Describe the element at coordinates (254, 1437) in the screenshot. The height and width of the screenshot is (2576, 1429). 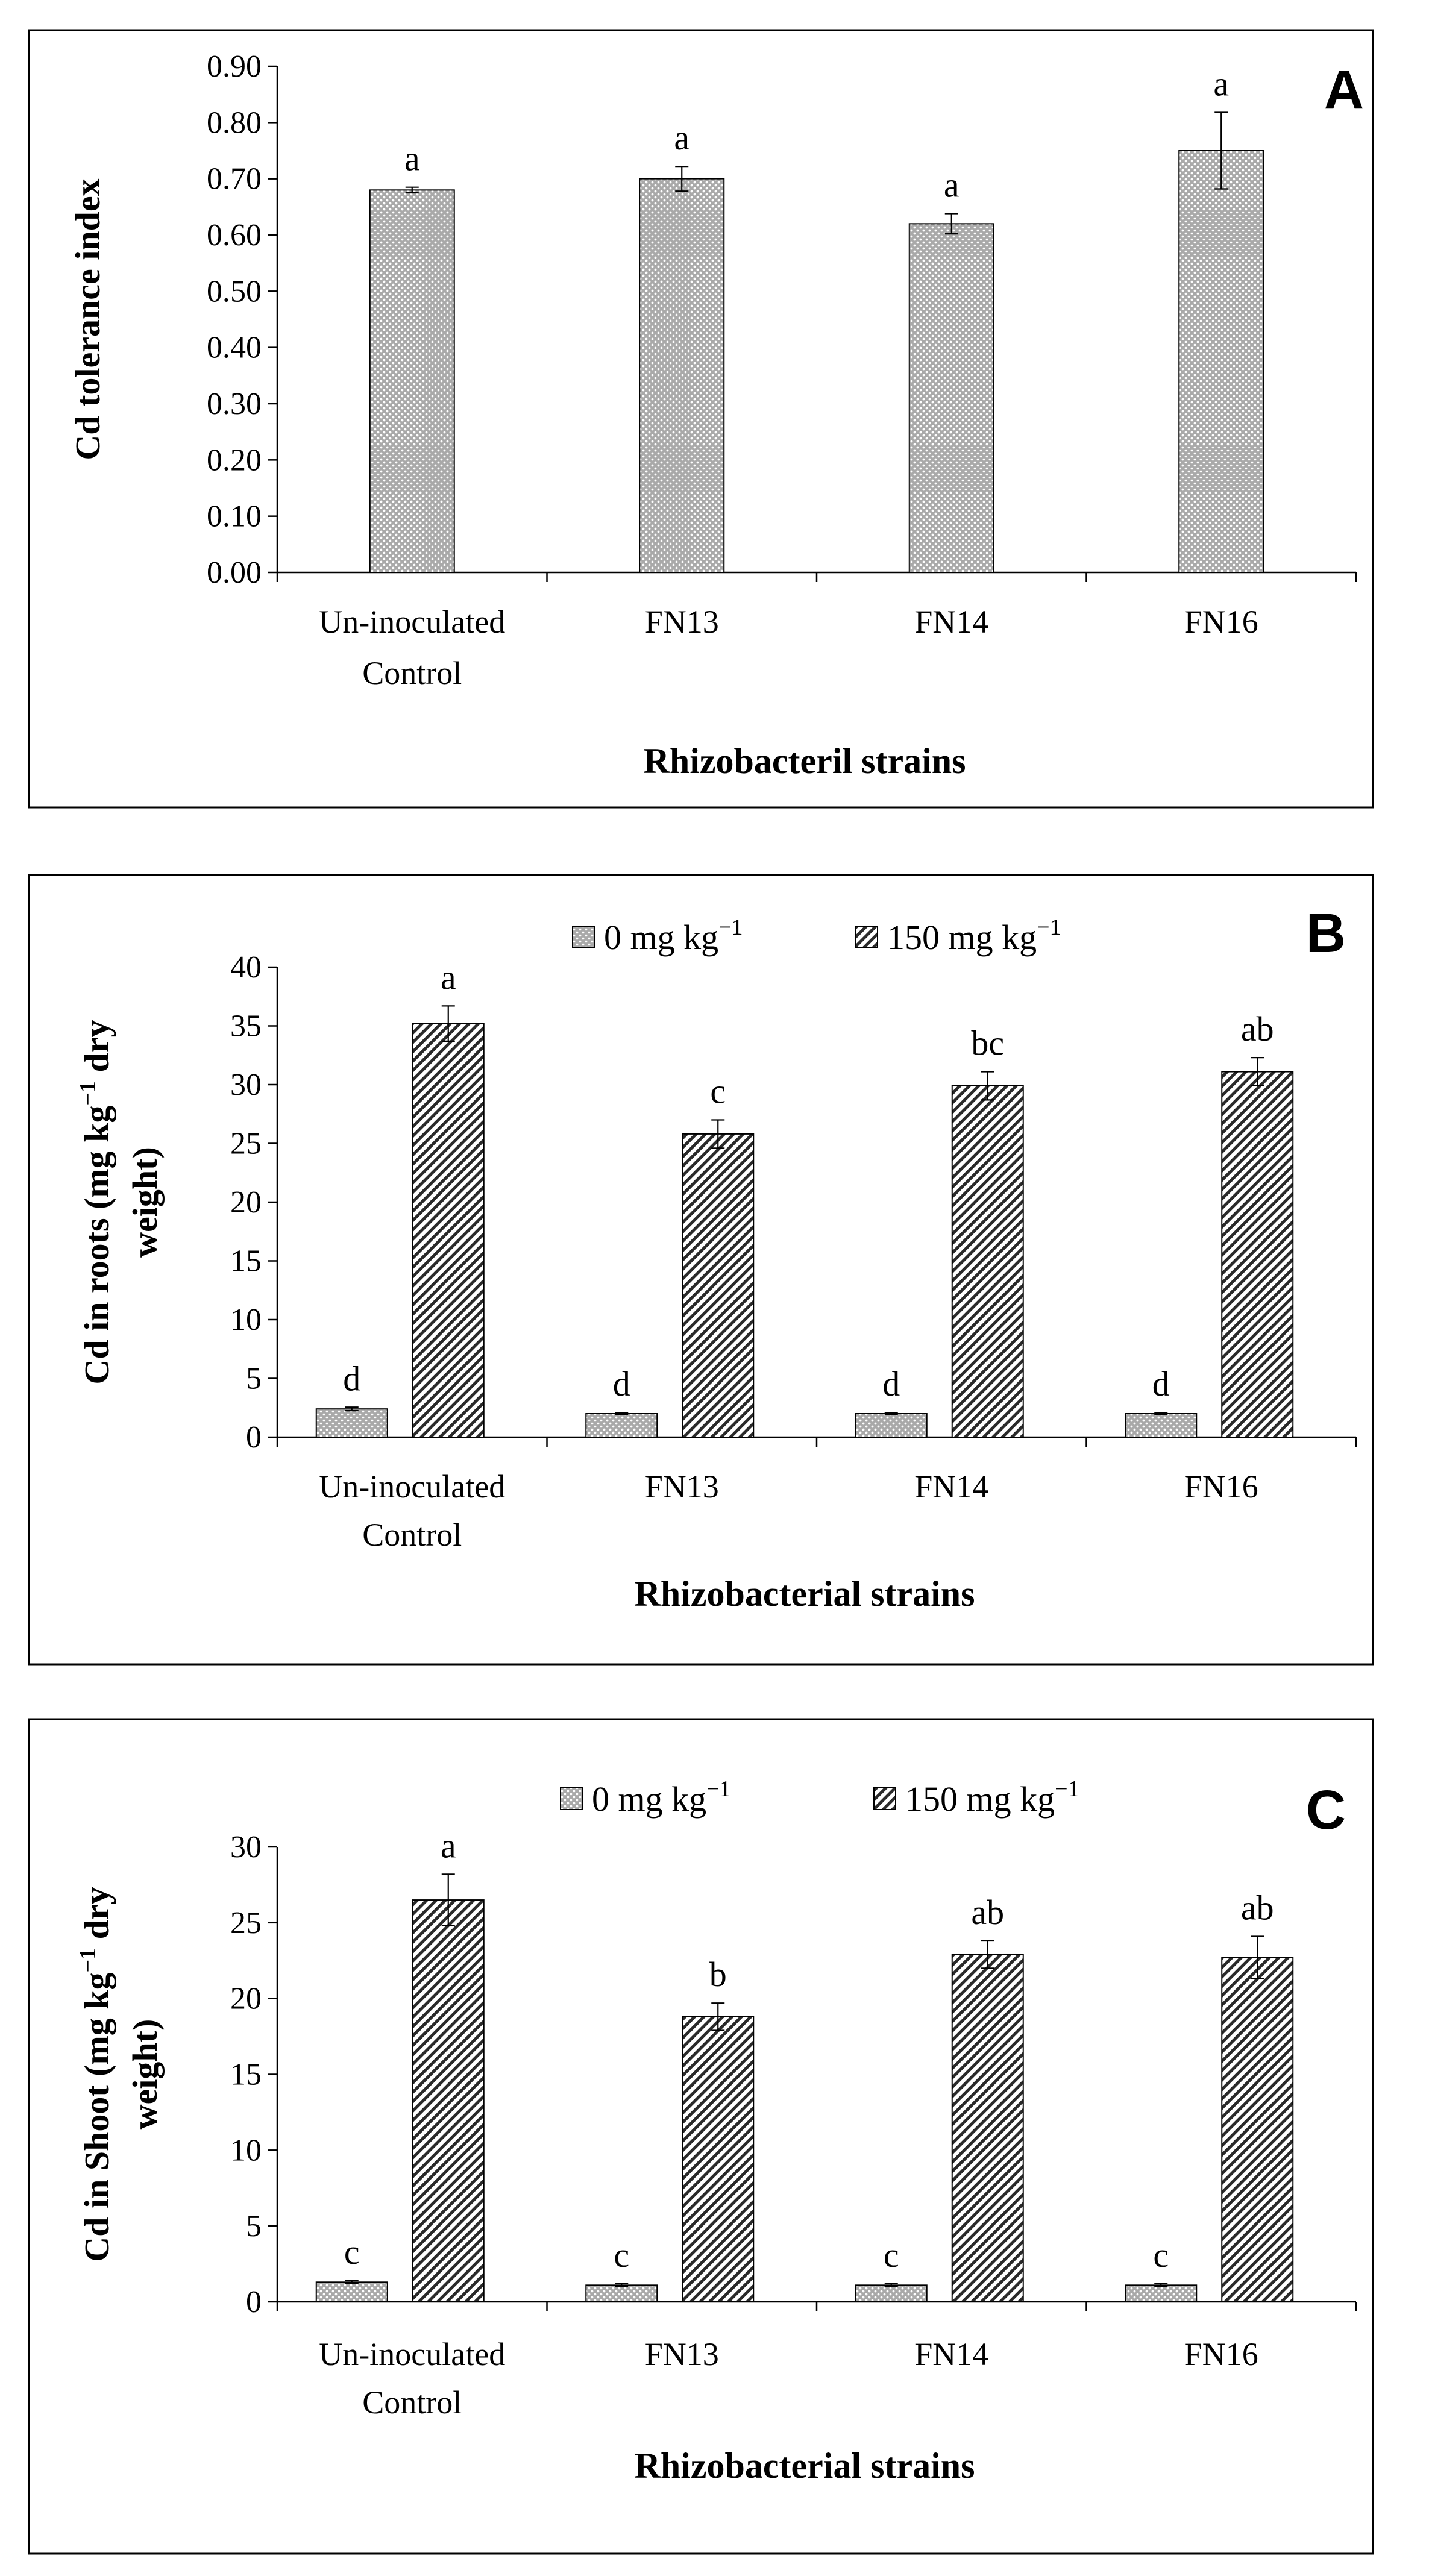
I see `y-tick-label: 0` at that location.